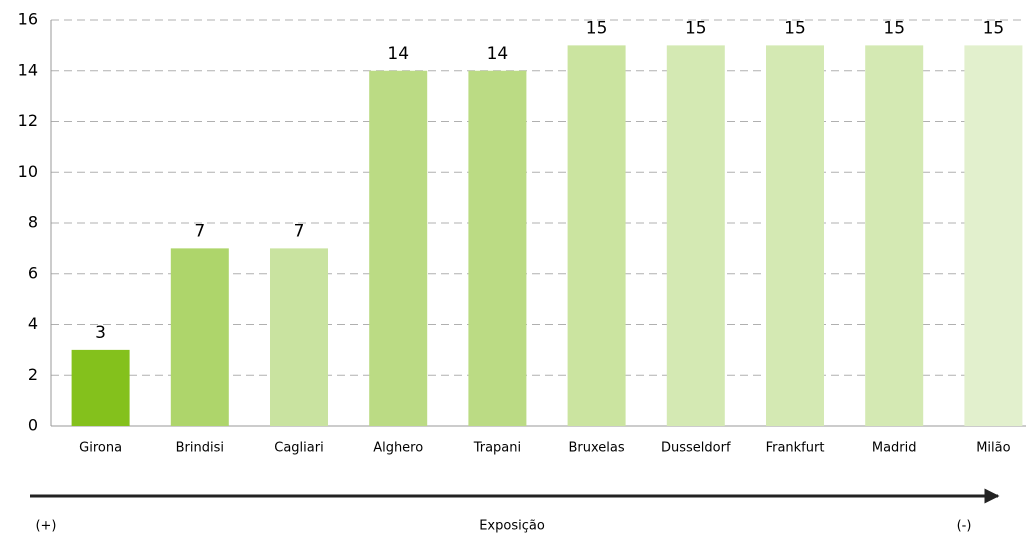  Describe the element at coordinates (398, 448) in the screenshot. I see `x-tick-label: Alghero` at that location.